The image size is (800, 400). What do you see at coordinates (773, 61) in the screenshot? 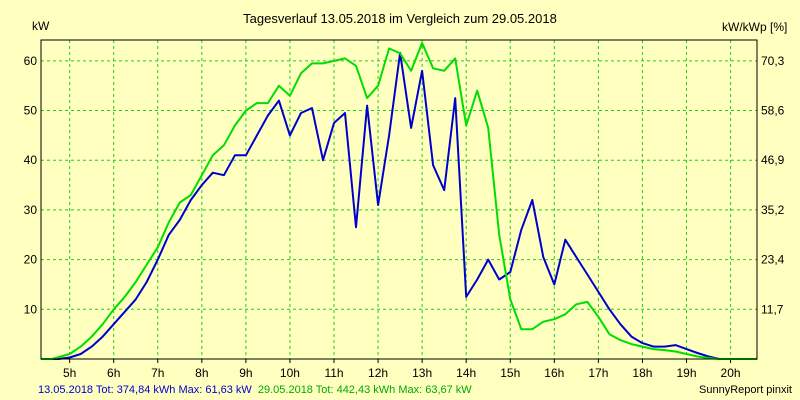
I see `y-tick-label-right: 70,3` at bounding box center [773, 61].